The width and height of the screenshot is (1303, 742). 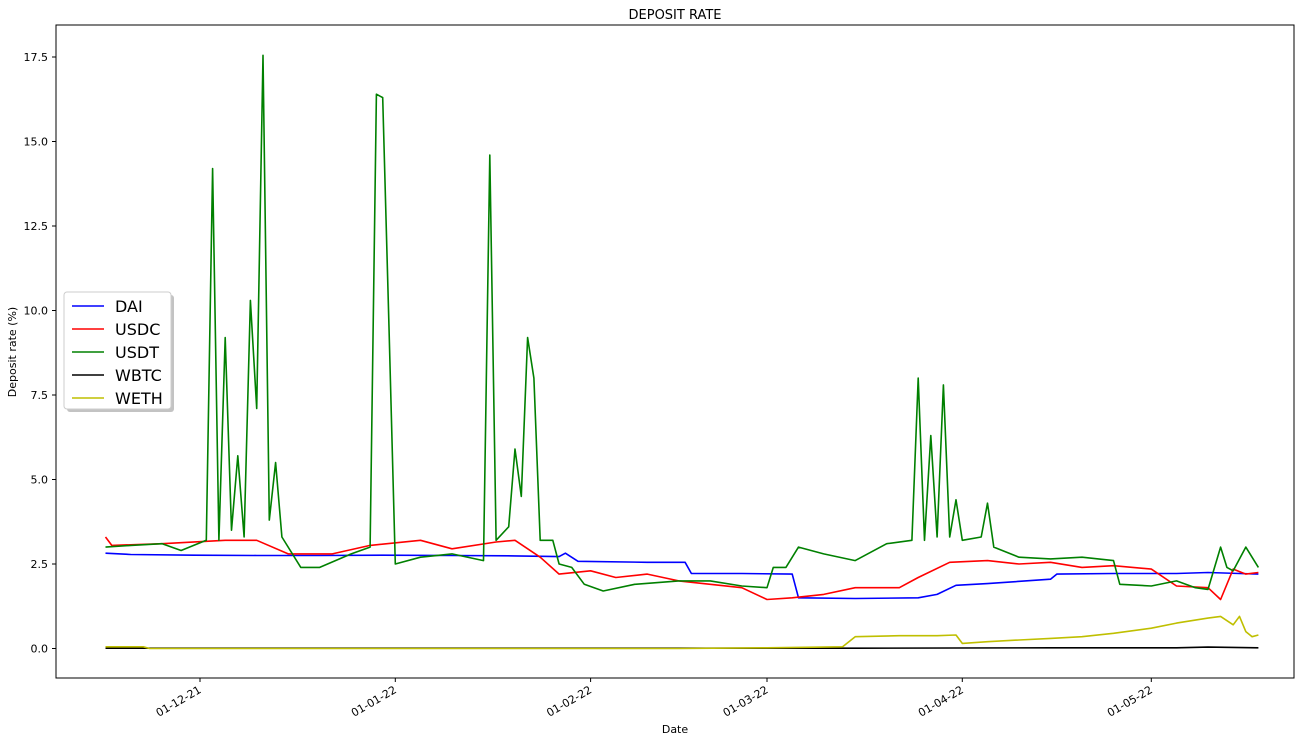 I want to click on x-tick-label: 01-02-22, so click(x=569, y=701).